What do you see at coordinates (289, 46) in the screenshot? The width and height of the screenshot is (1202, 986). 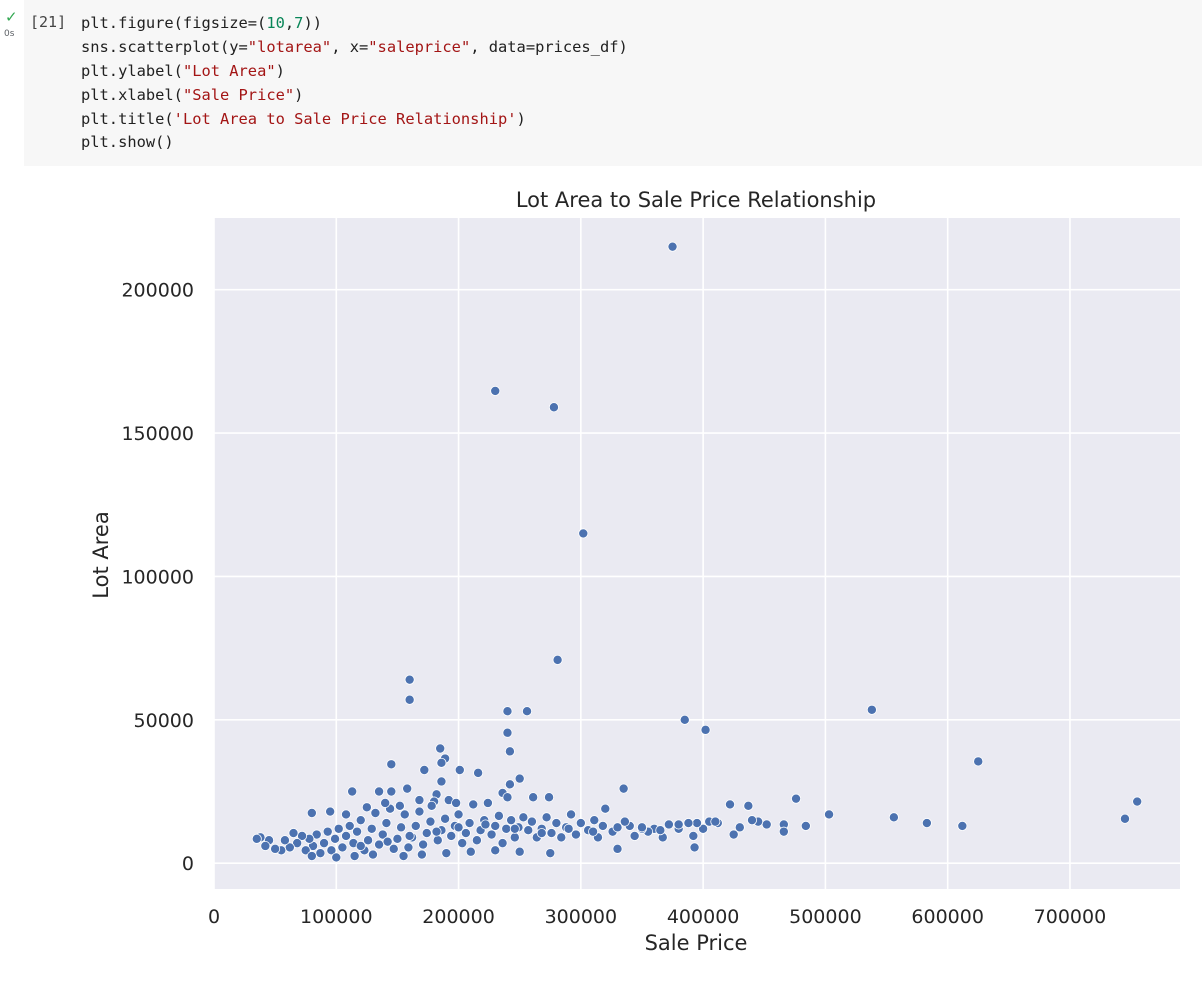 I see `code-token: "lotarea"` at bounding box center [289, 46].